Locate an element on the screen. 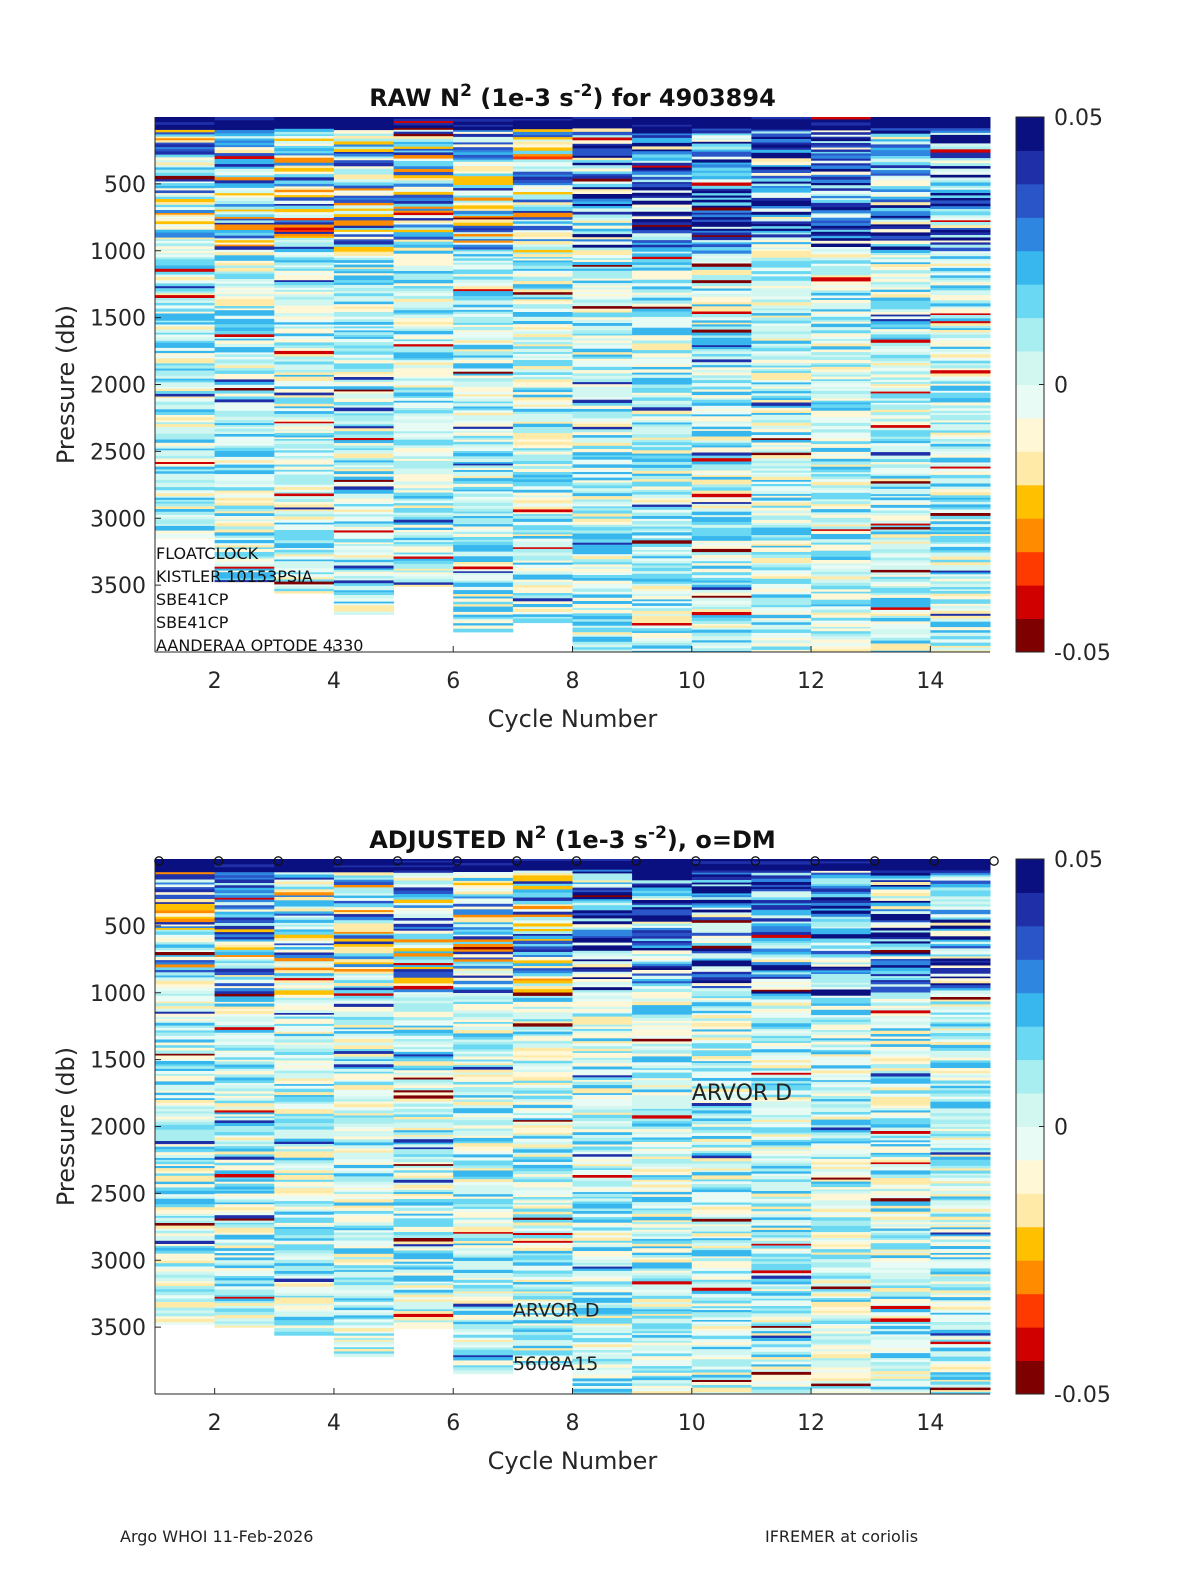 The image size is (1200, 1575). y-tick-label: 3500 is located at coordinates (118, 586).